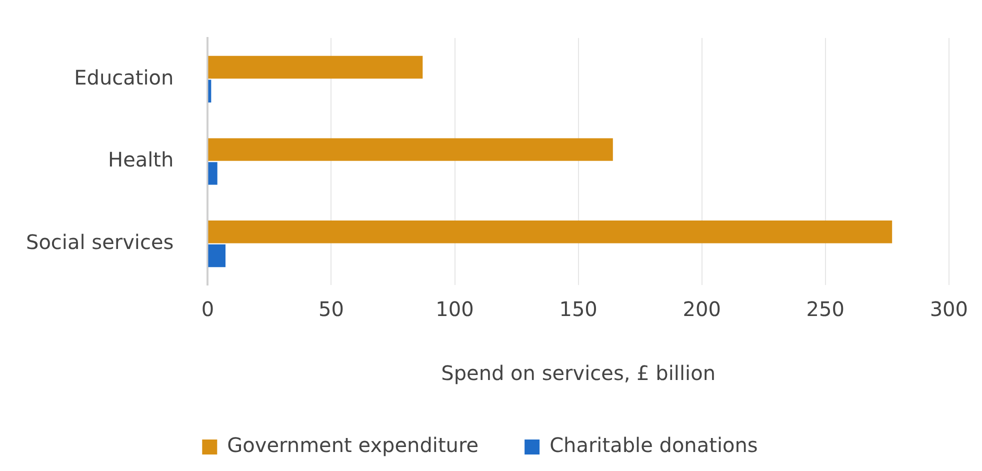 This screenshot has width=982, height=471. I want to click on x-axis-title: Spend on services, £ billion, so click(578, 373).